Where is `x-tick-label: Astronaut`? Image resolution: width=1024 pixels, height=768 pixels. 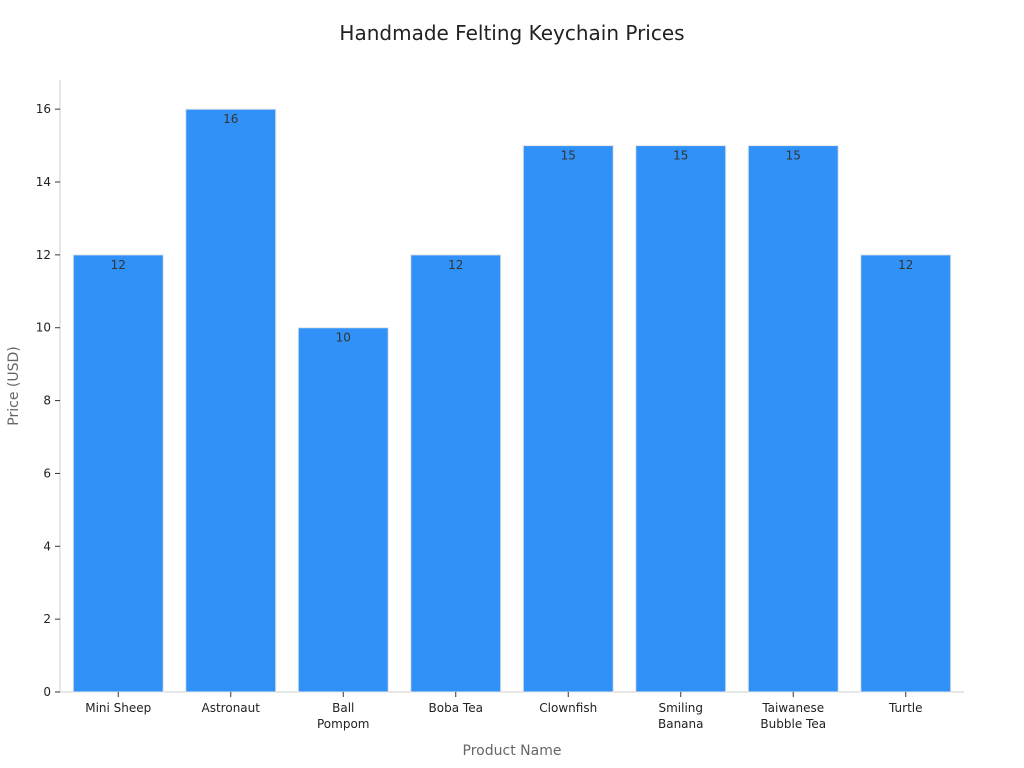
x-tick-label: Astronaut is located at coordinates (231, 708).